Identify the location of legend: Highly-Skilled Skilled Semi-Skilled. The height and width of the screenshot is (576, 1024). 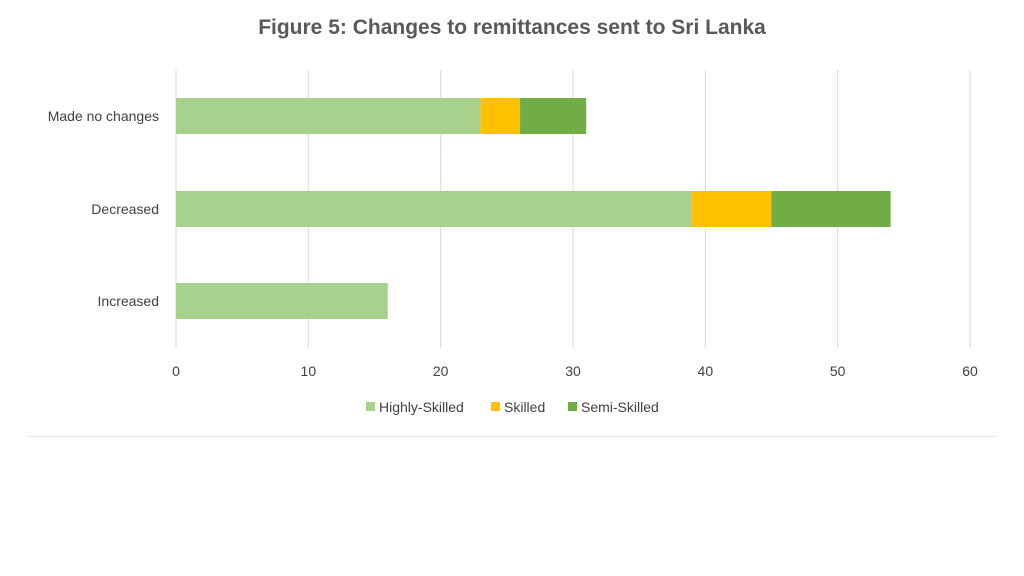
(512, 407).